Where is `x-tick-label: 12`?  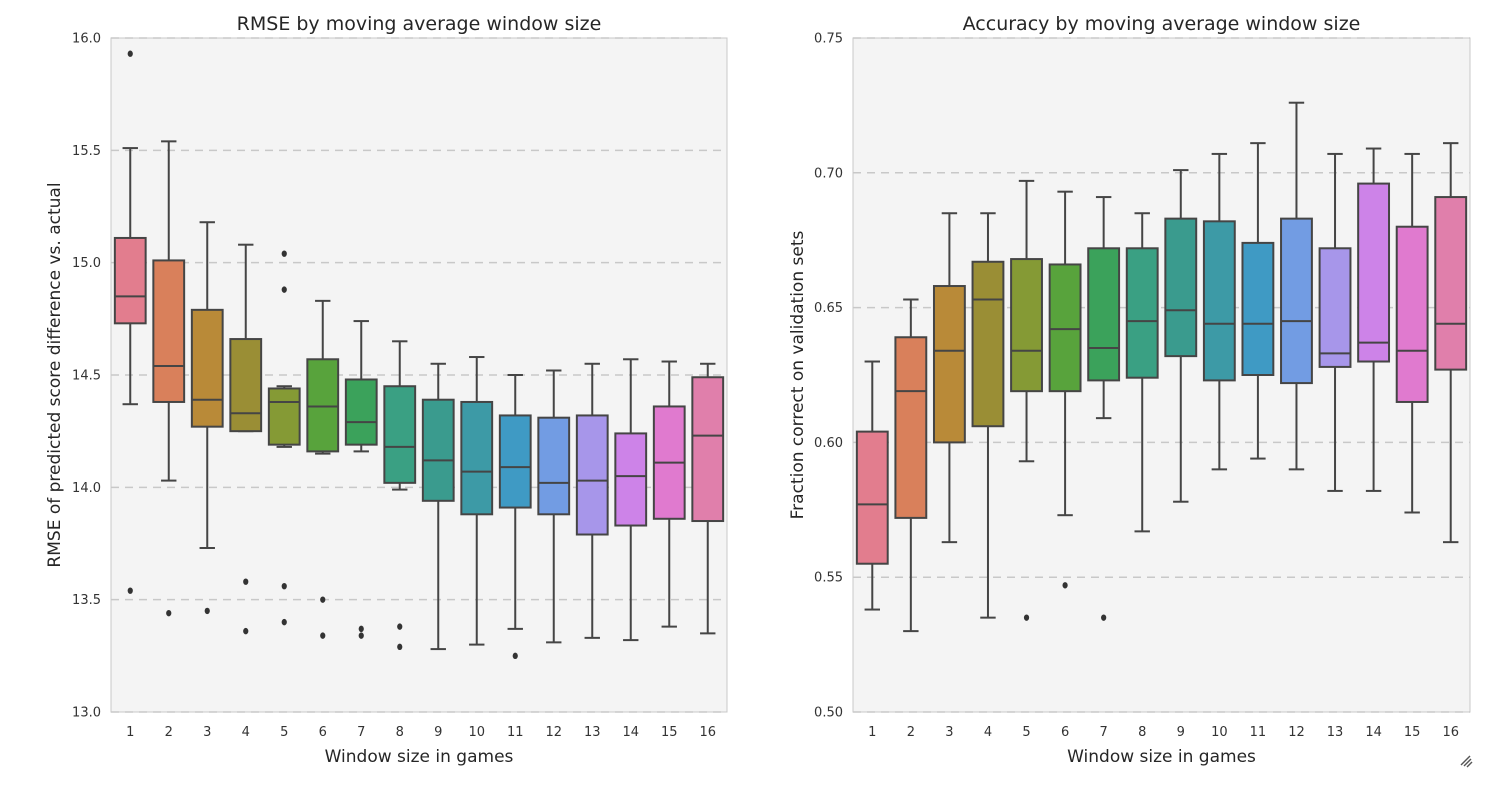 x-tick-label: 12 is located at coordinates (553, 732).